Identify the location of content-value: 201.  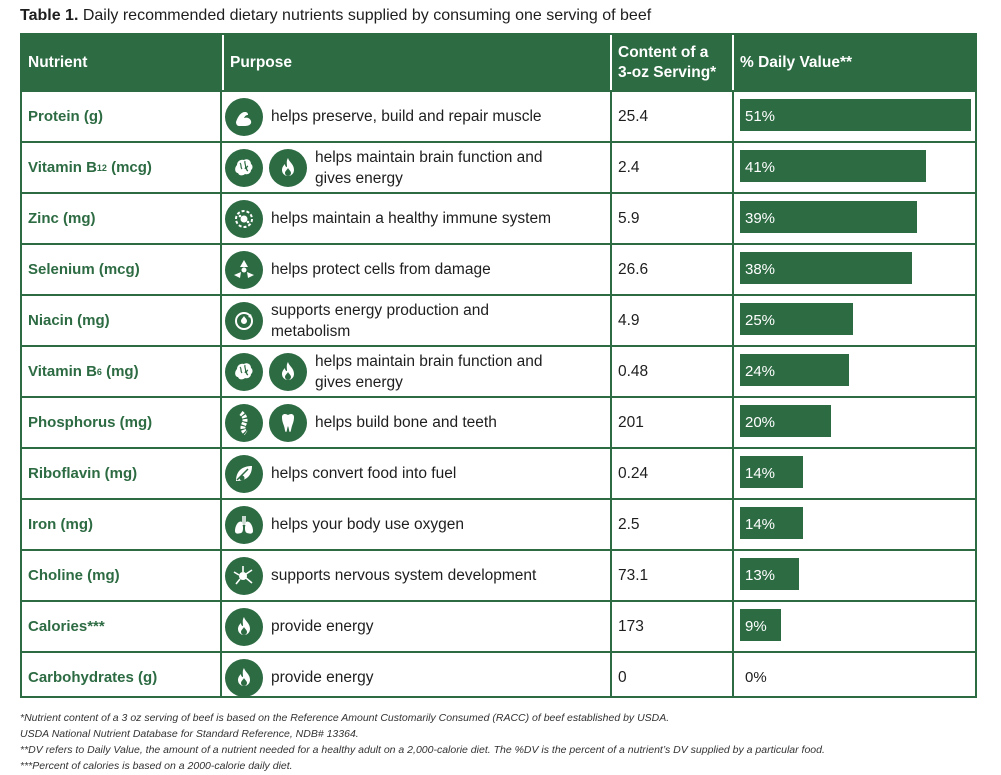
(631, 422).